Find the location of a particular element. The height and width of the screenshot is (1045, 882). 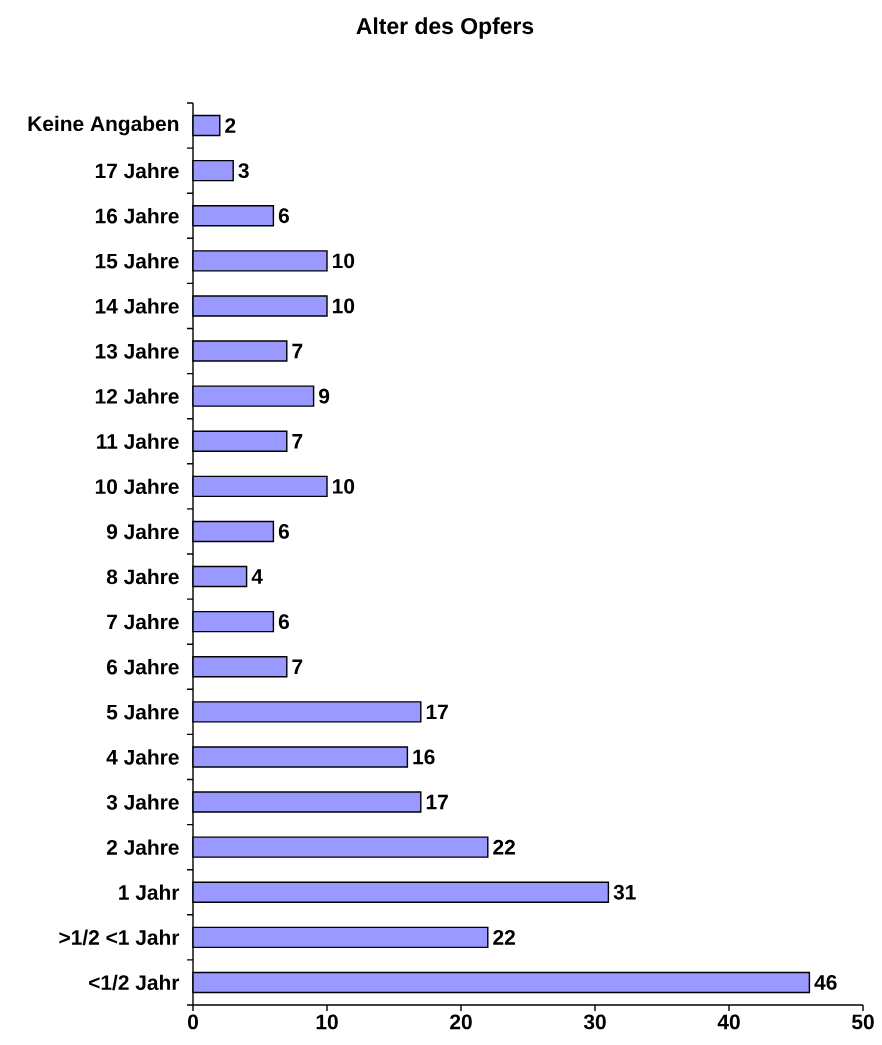

y-tick-label: 16 Jahre is located at coordinates (137, 216).